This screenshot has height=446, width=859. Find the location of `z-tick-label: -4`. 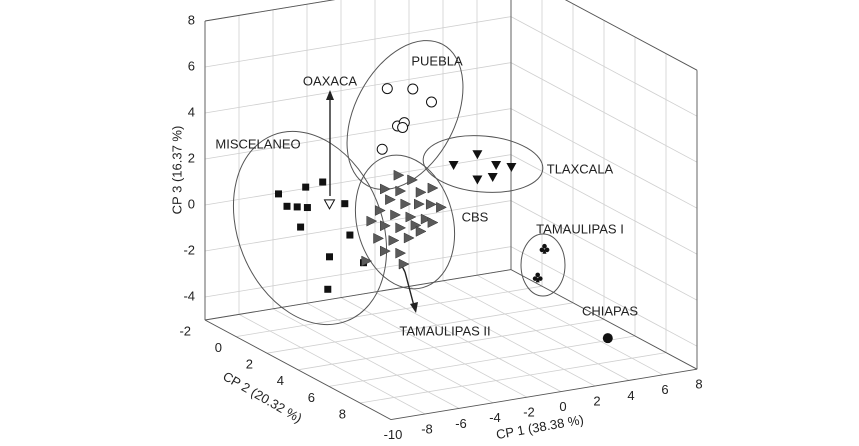

z-tick-label: -4 is located at coordinates (189, 295).